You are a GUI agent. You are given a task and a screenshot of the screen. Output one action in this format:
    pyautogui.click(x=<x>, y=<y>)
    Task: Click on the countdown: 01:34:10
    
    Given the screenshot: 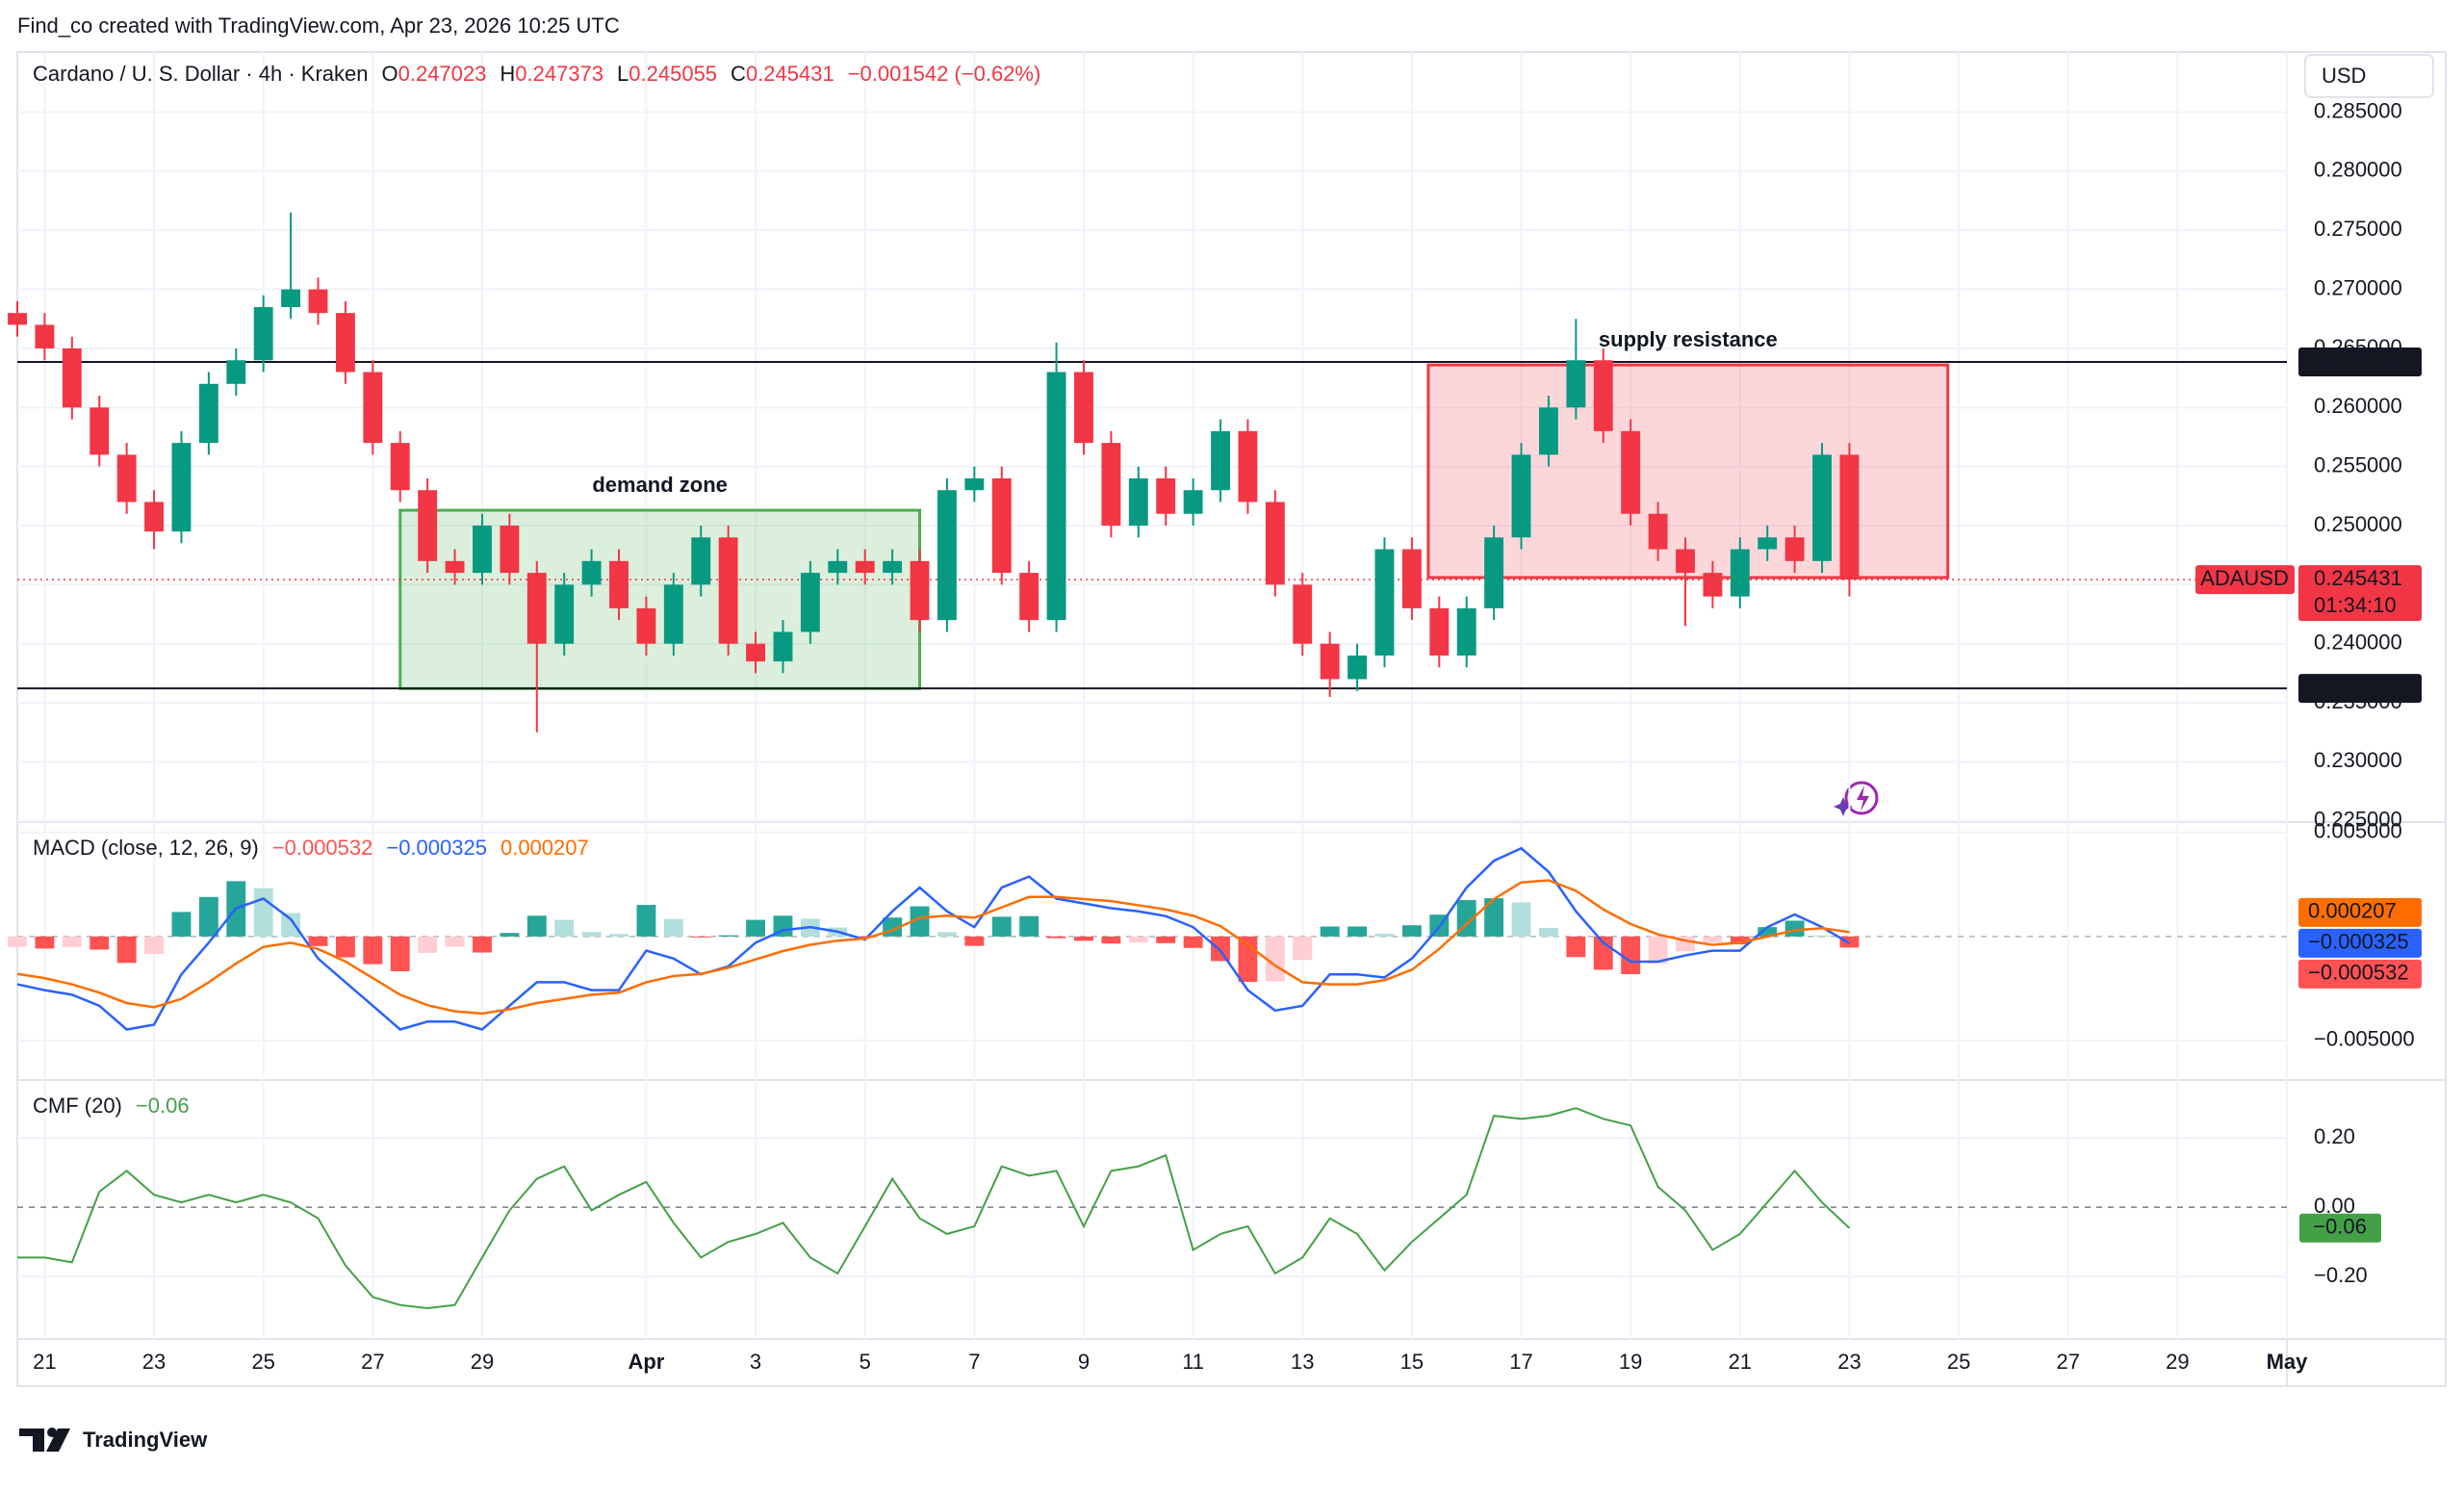 What is the action you would take?
    pyautogui.click(x=2355, y=605)
    